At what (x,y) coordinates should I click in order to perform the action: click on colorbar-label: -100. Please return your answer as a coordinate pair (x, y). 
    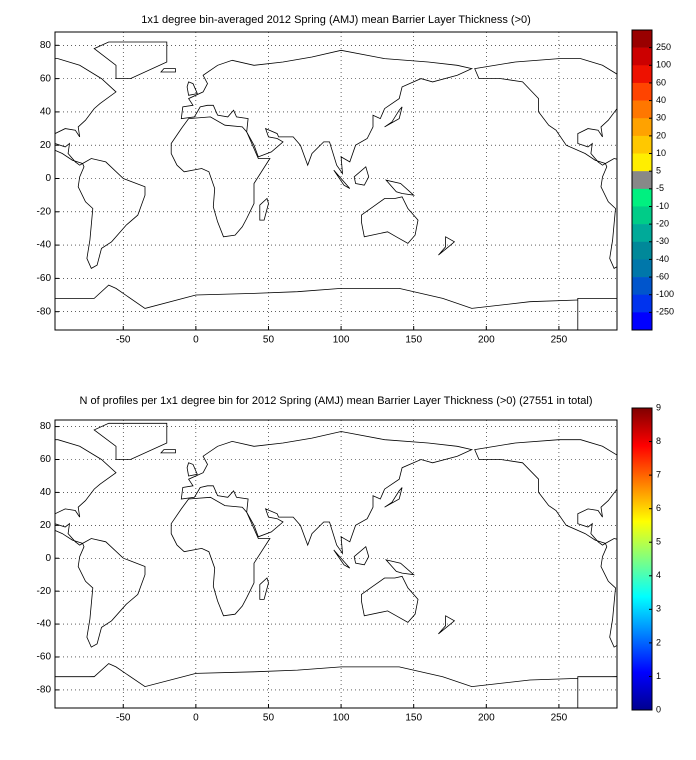
    Looking at the image, I should click on (665, 294).